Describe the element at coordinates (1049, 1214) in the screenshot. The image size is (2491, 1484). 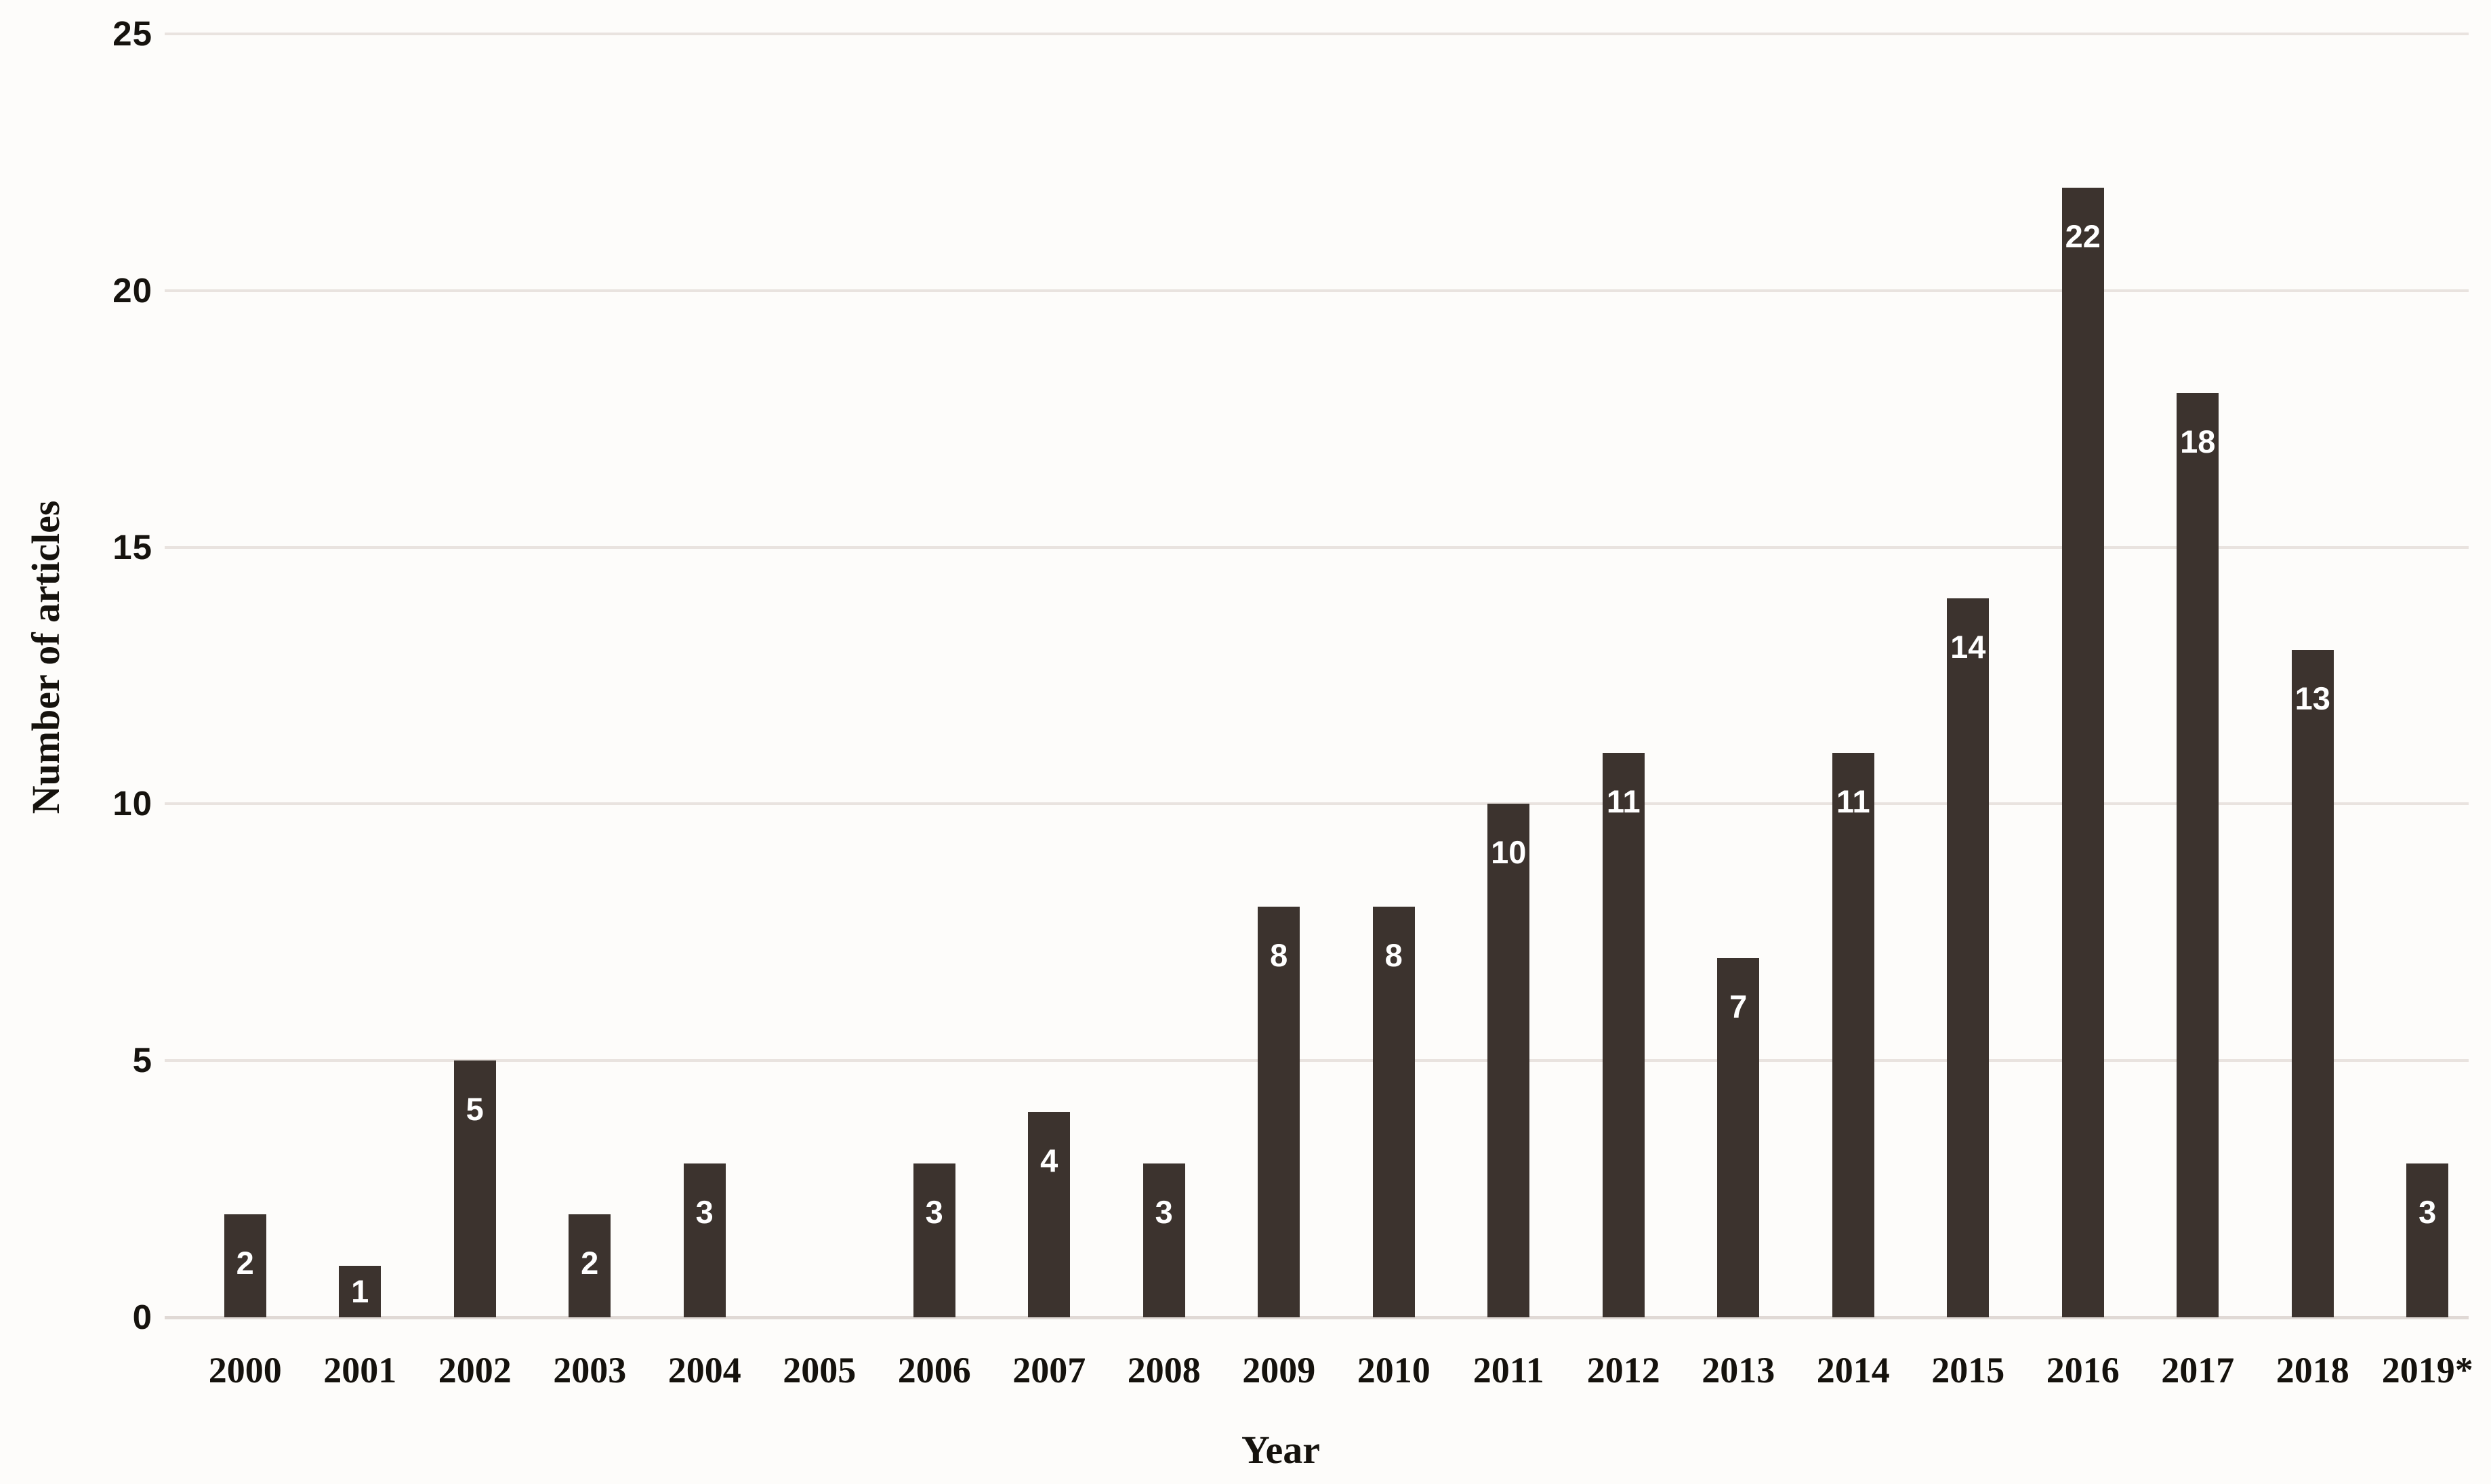
I see `bar-2007: 4` at that location.